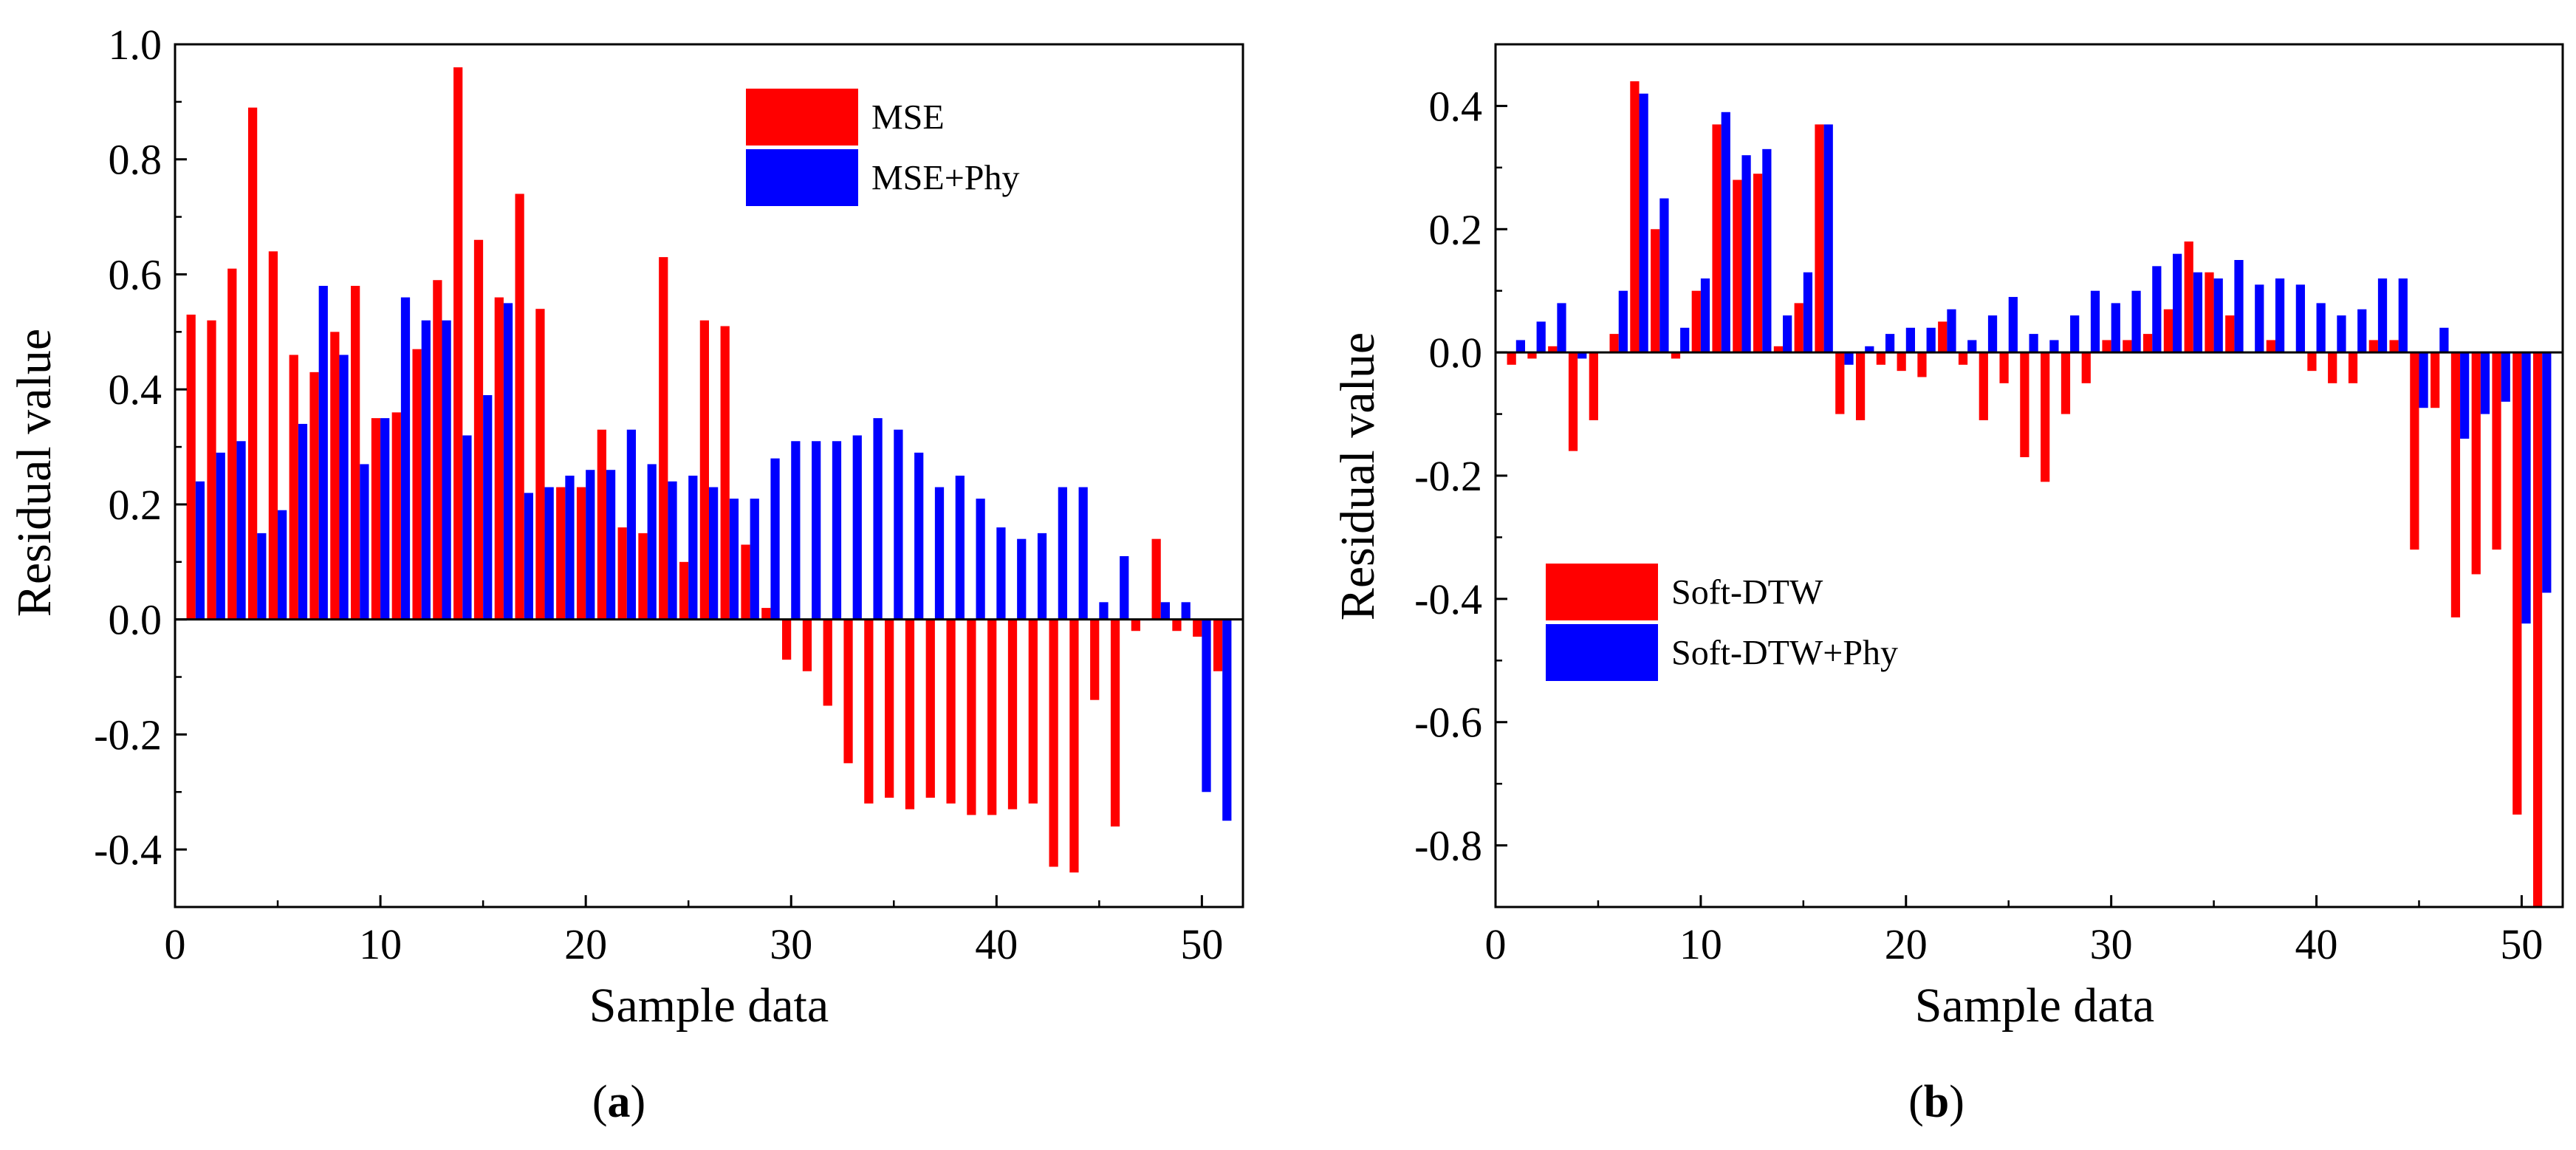 The image size is (2576, 1150). What do you see at coordinates (945, 179) in the screenshot?
I see `legend-label: MSE+Phy` at bounding box center [945, 179].